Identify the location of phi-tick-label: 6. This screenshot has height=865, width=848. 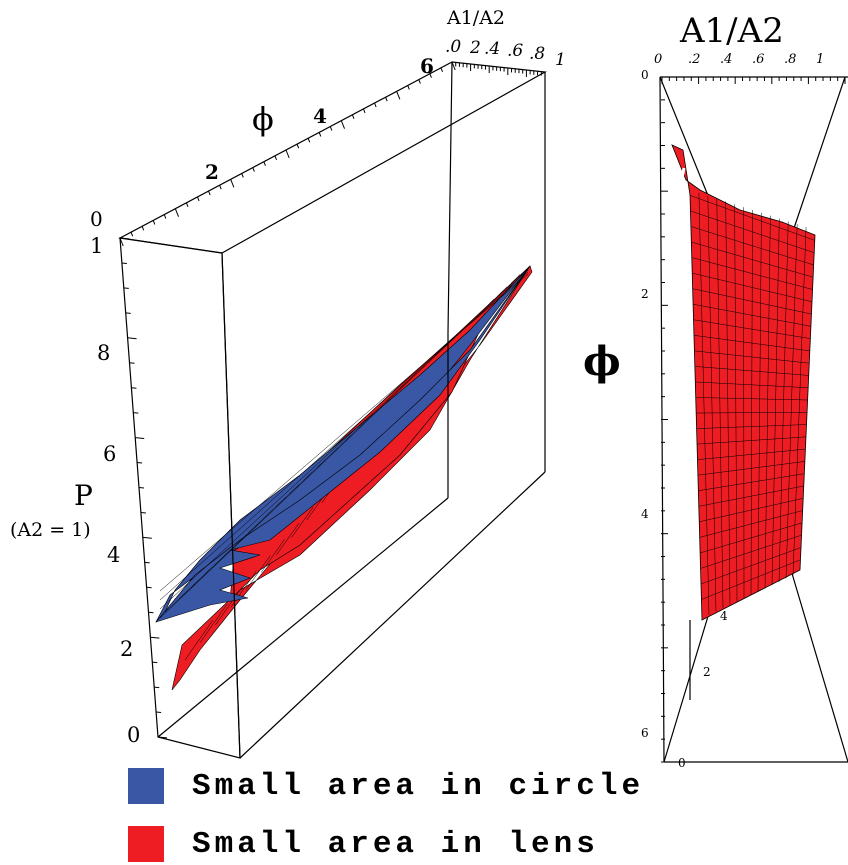
(645, 733).